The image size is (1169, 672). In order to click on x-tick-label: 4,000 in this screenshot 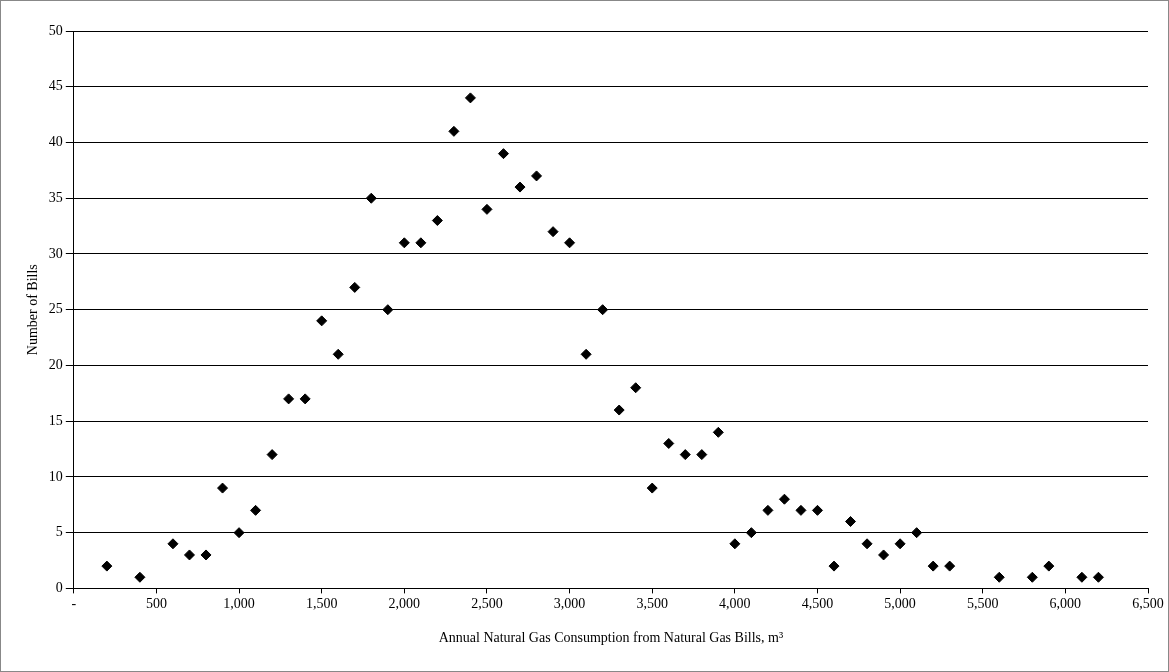, I will do `click(735, 604)`.